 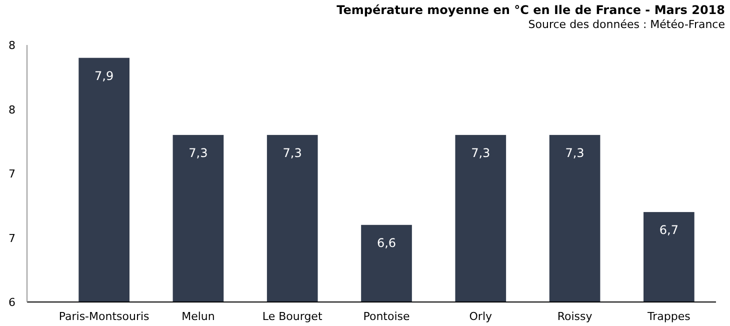 What do you see at coordinates (530, 10) in the screenshot?
I see `chart-title: Température moyenne en °C en Ile de France - Mars 2018` at bounding box center [530, 10].